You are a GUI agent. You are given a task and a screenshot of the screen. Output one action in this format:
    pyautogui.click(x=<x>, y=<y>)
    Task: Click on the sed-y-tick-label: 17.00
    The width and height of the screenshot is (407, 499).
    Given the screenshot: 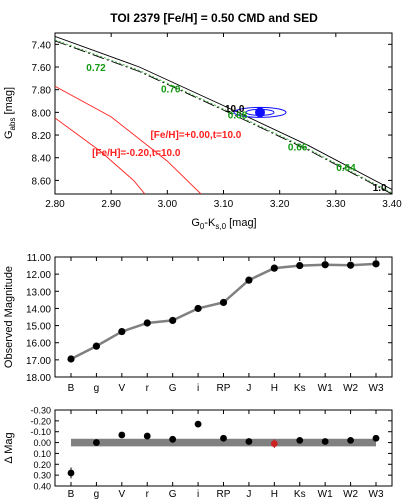 What is the action you would take?
    pyautogui.click(x=38, y=361)
    